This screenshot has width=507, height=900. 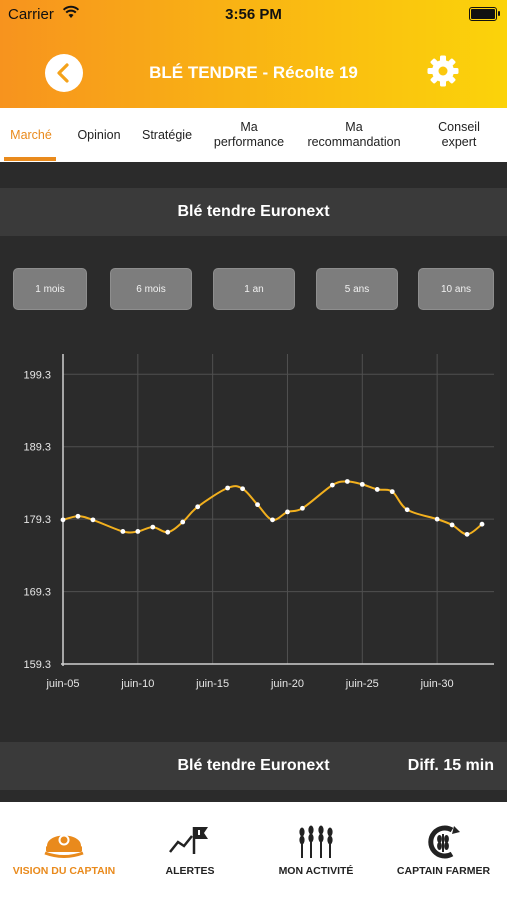 I want to click on tab-conseil-expert: Conseil expert, so click(x=459, y=134).